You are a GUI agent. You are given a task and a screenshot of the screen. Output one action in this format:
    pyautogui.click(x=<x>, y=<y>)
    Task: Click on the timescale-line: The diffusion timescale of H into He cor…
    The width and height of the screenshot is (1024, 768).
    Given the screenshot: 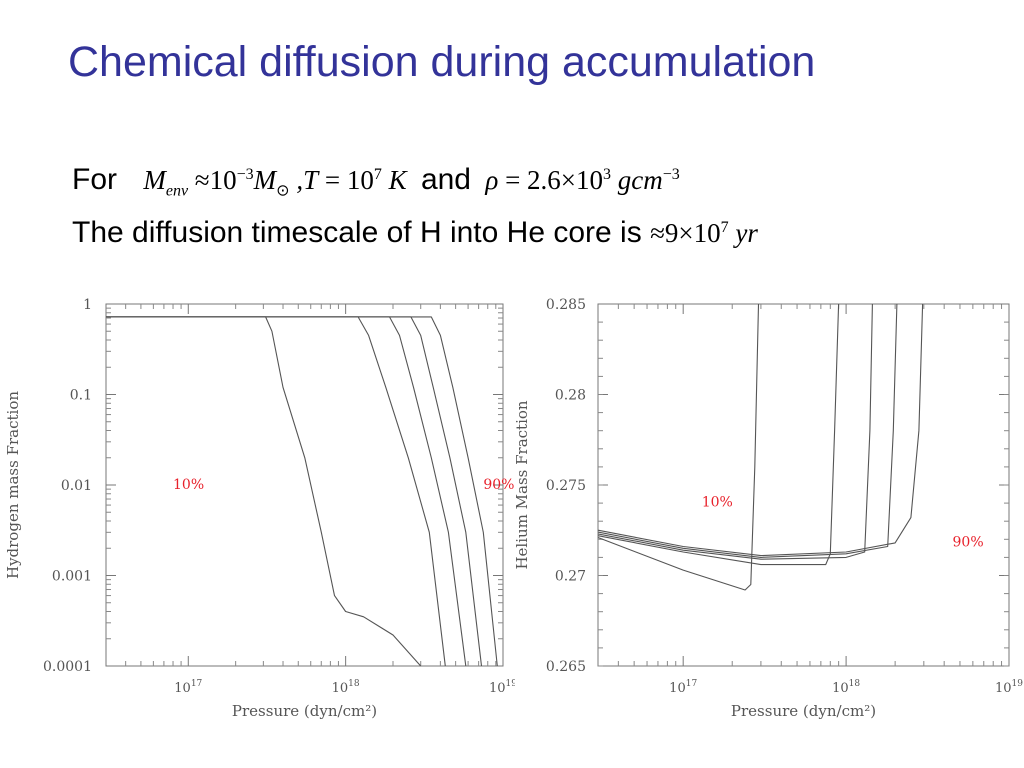 What is the action you would take?
    pyautogui.click(x=415, y=233)
    